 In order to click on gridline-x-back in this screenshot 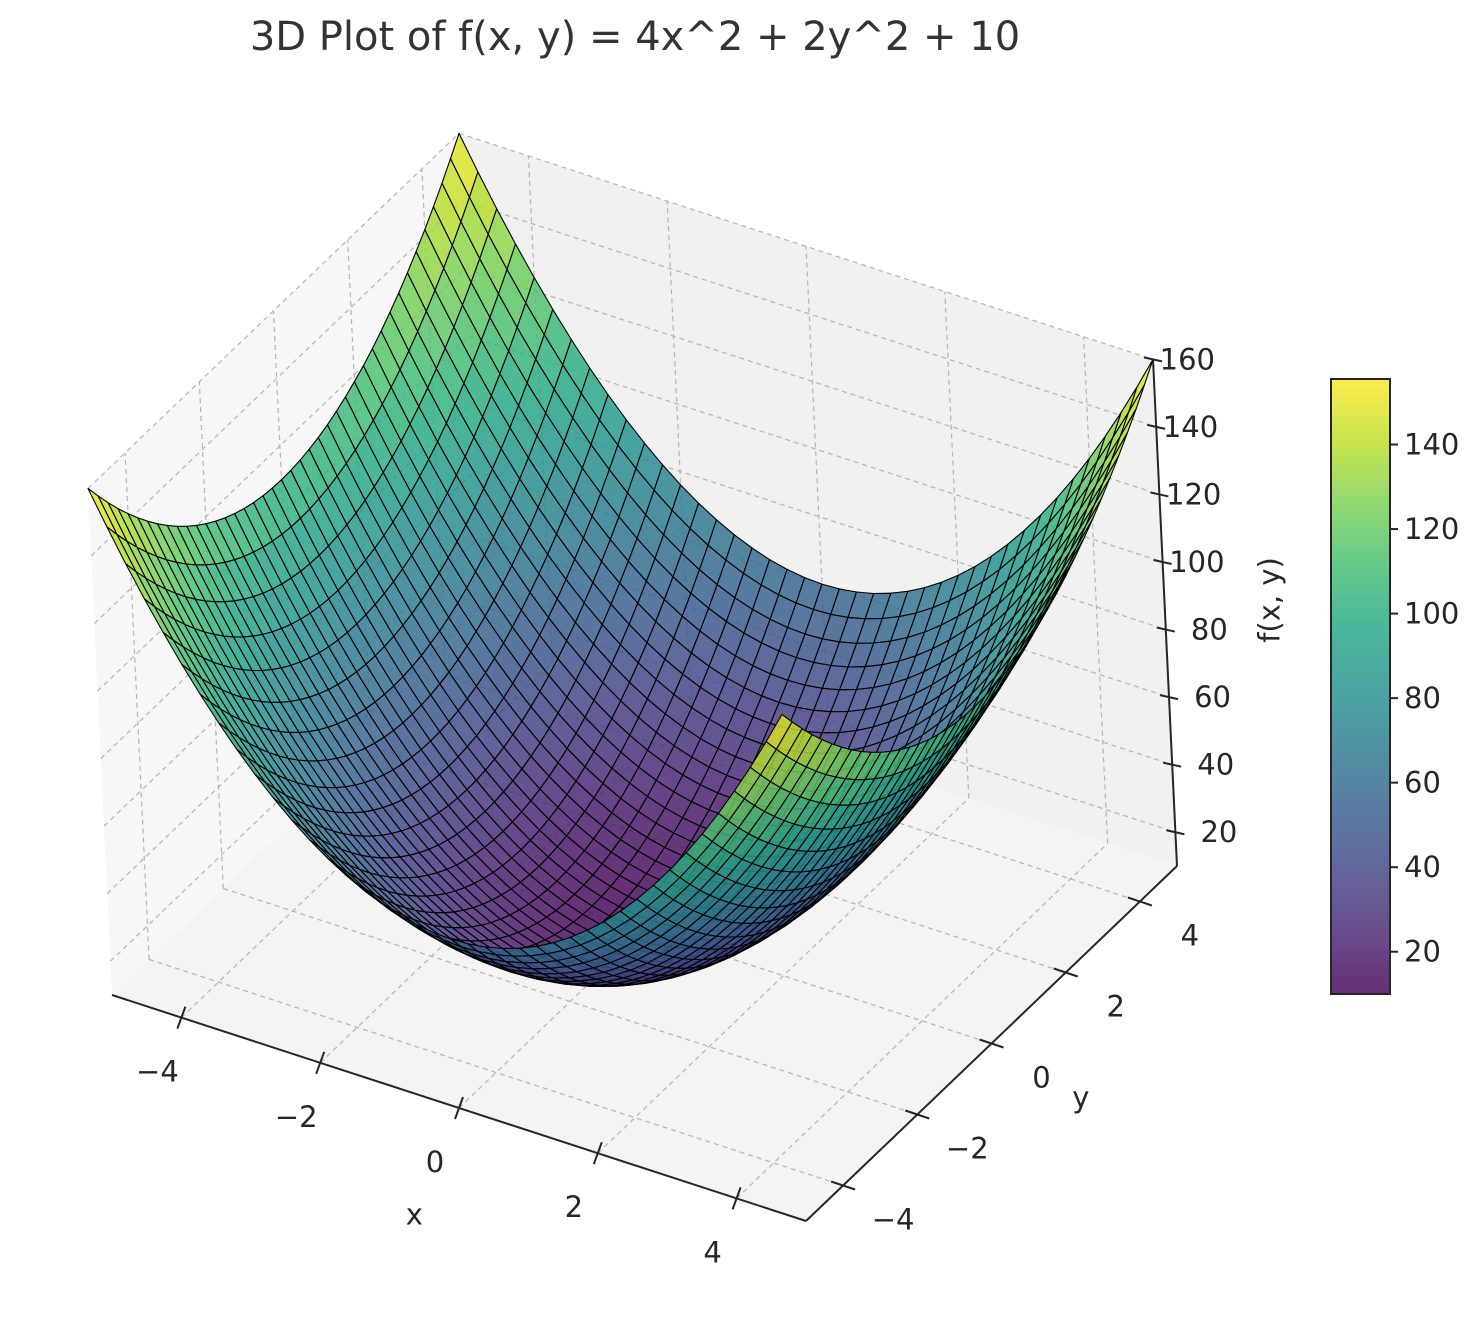, I will do `click(1096, 590)`.